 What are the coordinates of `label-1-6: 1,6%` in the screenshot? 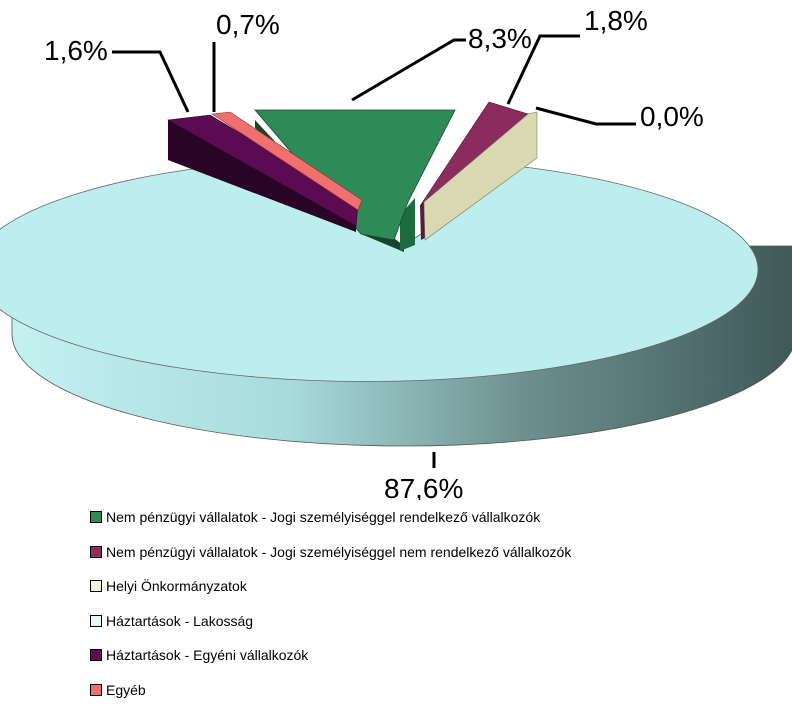 It's located at (76, 50).